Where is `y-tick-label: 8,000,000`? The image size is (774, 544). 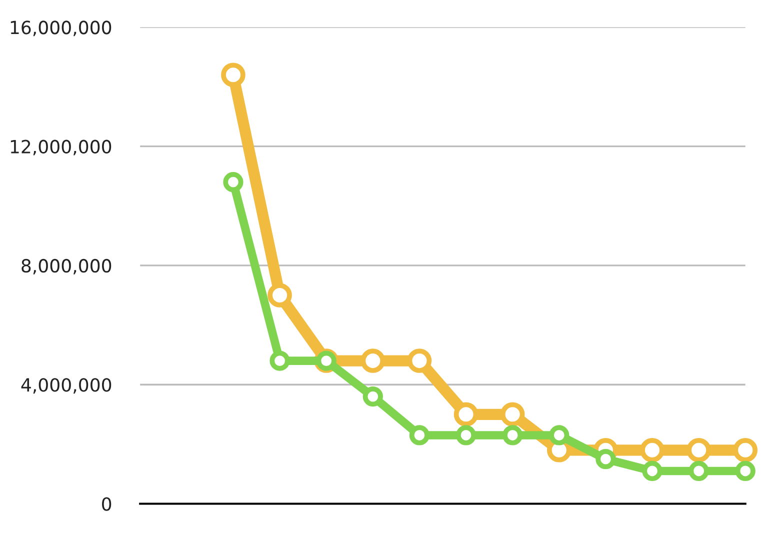
y-tick-label: 8,000,000 is located at coordinates (67, 266).